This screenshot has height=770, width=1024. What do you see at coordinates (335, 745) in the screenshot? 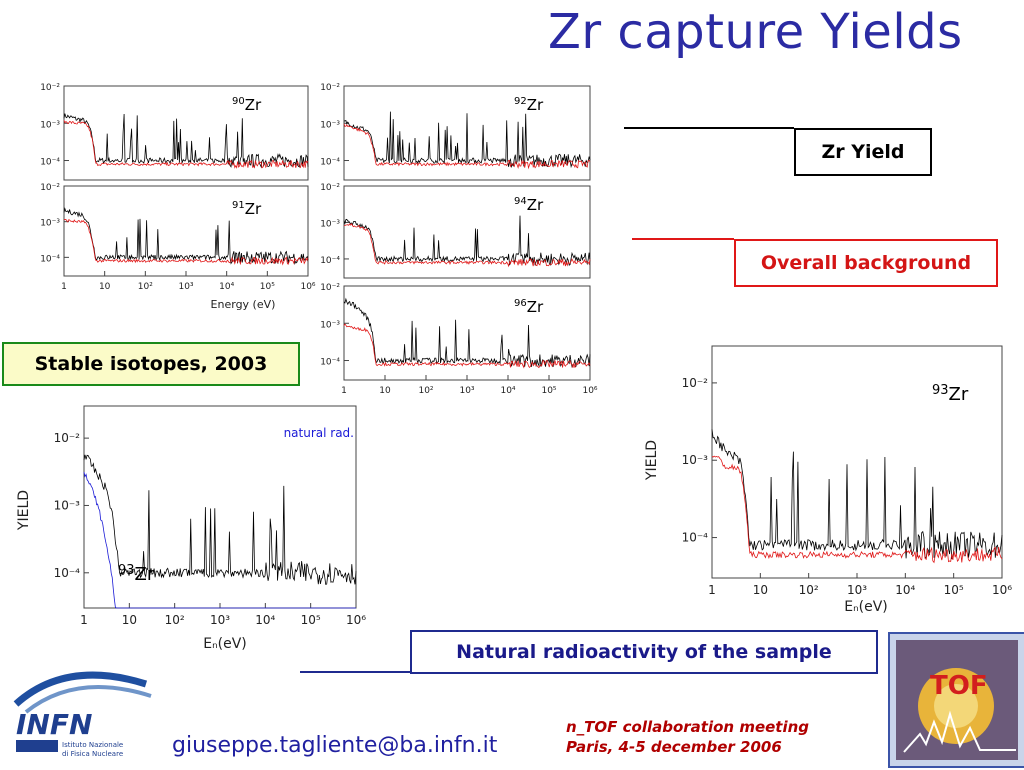
I see `contact-email: giuseppe.tagliente@ba.infn.it` at bounding box center [335, 745].